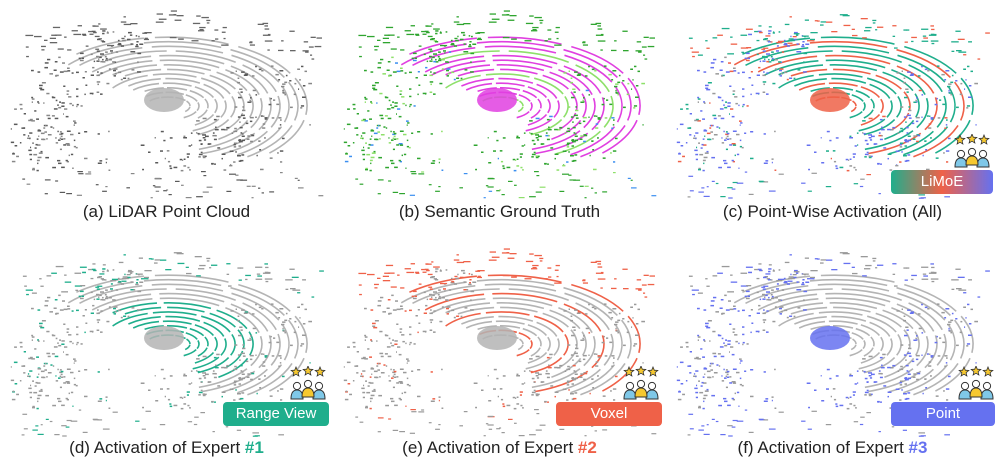 The width and height of the screenshot is (1000, 476). What do you see at coordinates (641, 392) in the screenshot?
I see `person-body-icon` at bounding box center [641, 392].